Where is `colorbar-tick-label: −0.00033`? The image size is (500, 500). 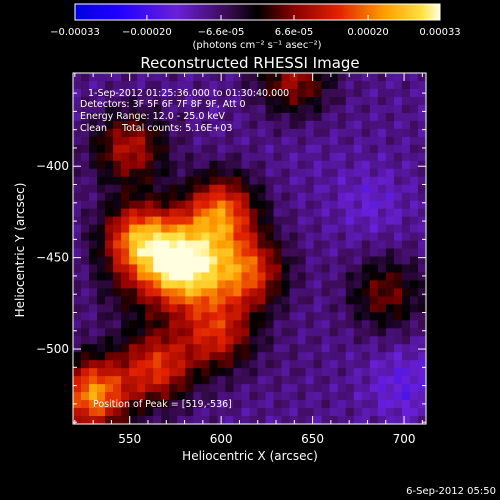
colorbar-tick-label: −0.00033 is located at coordinates (75, 32).